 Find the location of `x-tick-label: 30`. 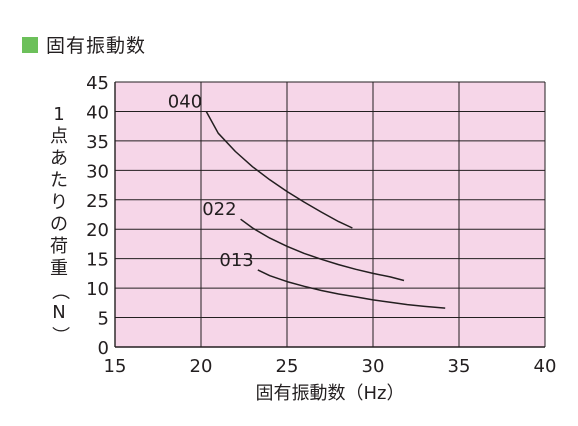

x-tick-label: 30 is located at coordinates (373, 366).